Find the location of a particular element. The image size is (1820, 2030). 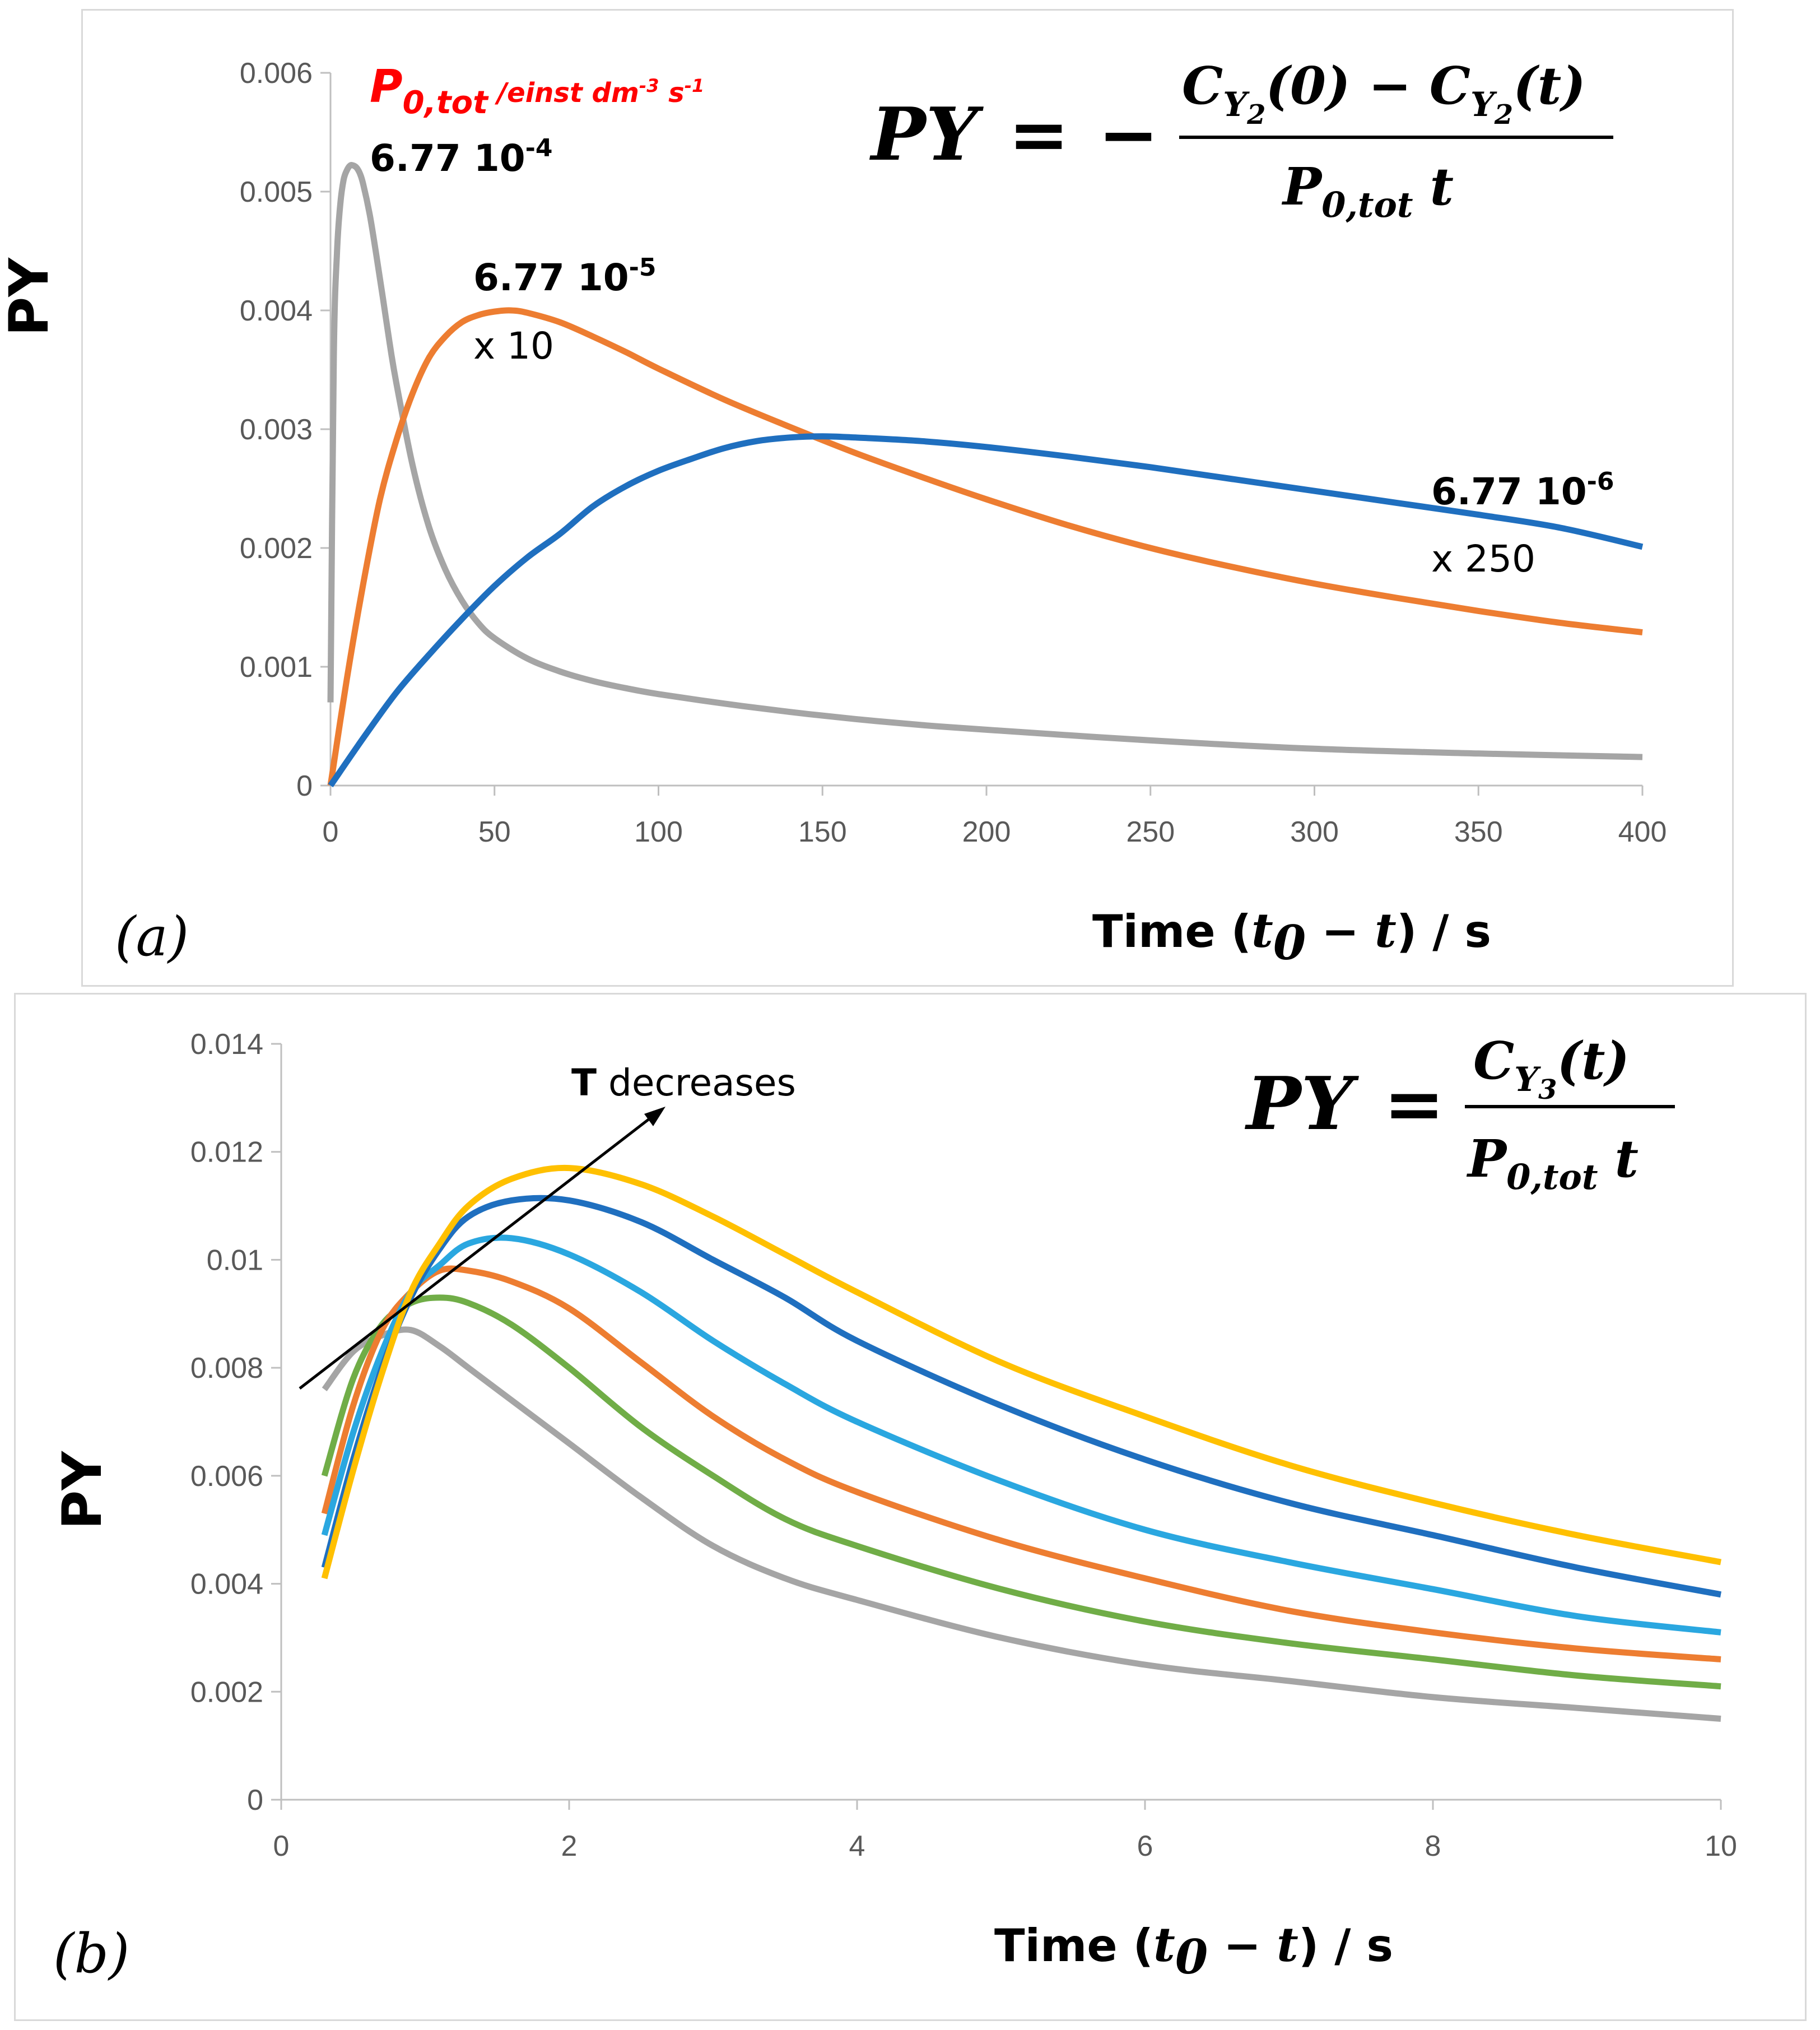

a-x-tick-label: 200 is located at coordinates (987, 832).